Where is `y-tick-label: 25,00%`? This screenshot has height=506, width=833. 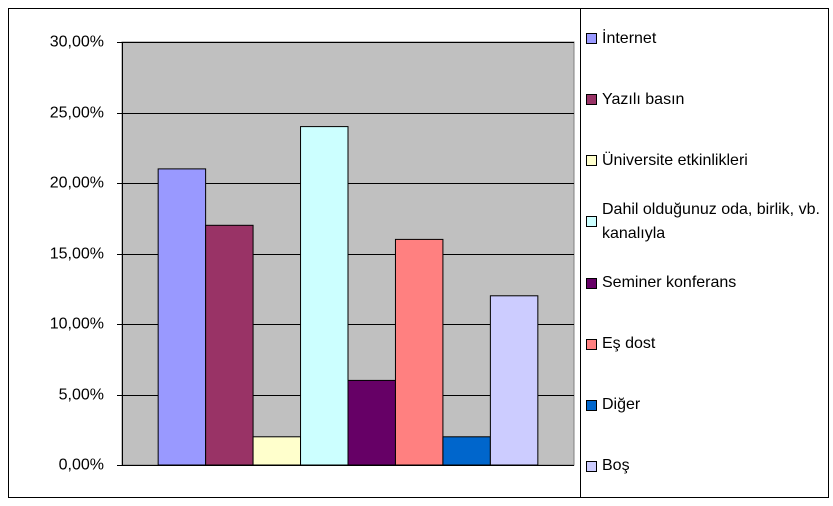 y-tick-label: 25,00% is located at coordinates (77, 113).